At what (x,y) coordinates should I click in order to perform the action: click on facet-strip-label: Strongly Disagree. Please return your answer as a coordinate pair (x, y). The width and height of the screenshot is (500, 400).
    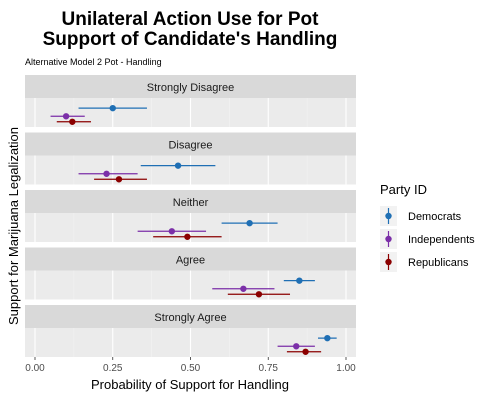
    Looking at the image, I should click on (190, 88).